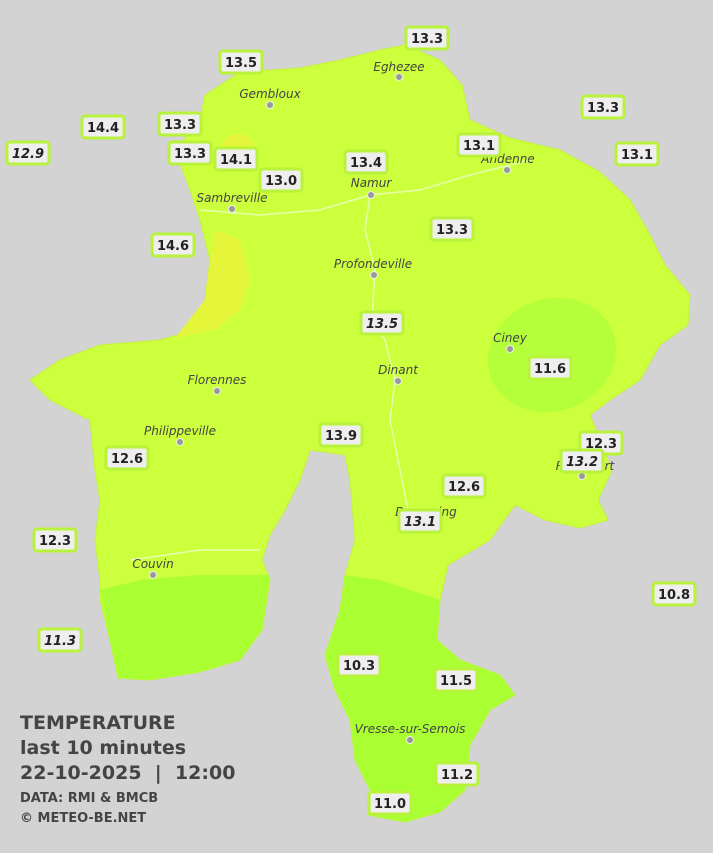 This screenshot has width=713, height=853. I want to click on legend-credit: © METEO-BE.NET, so click(83, 818).